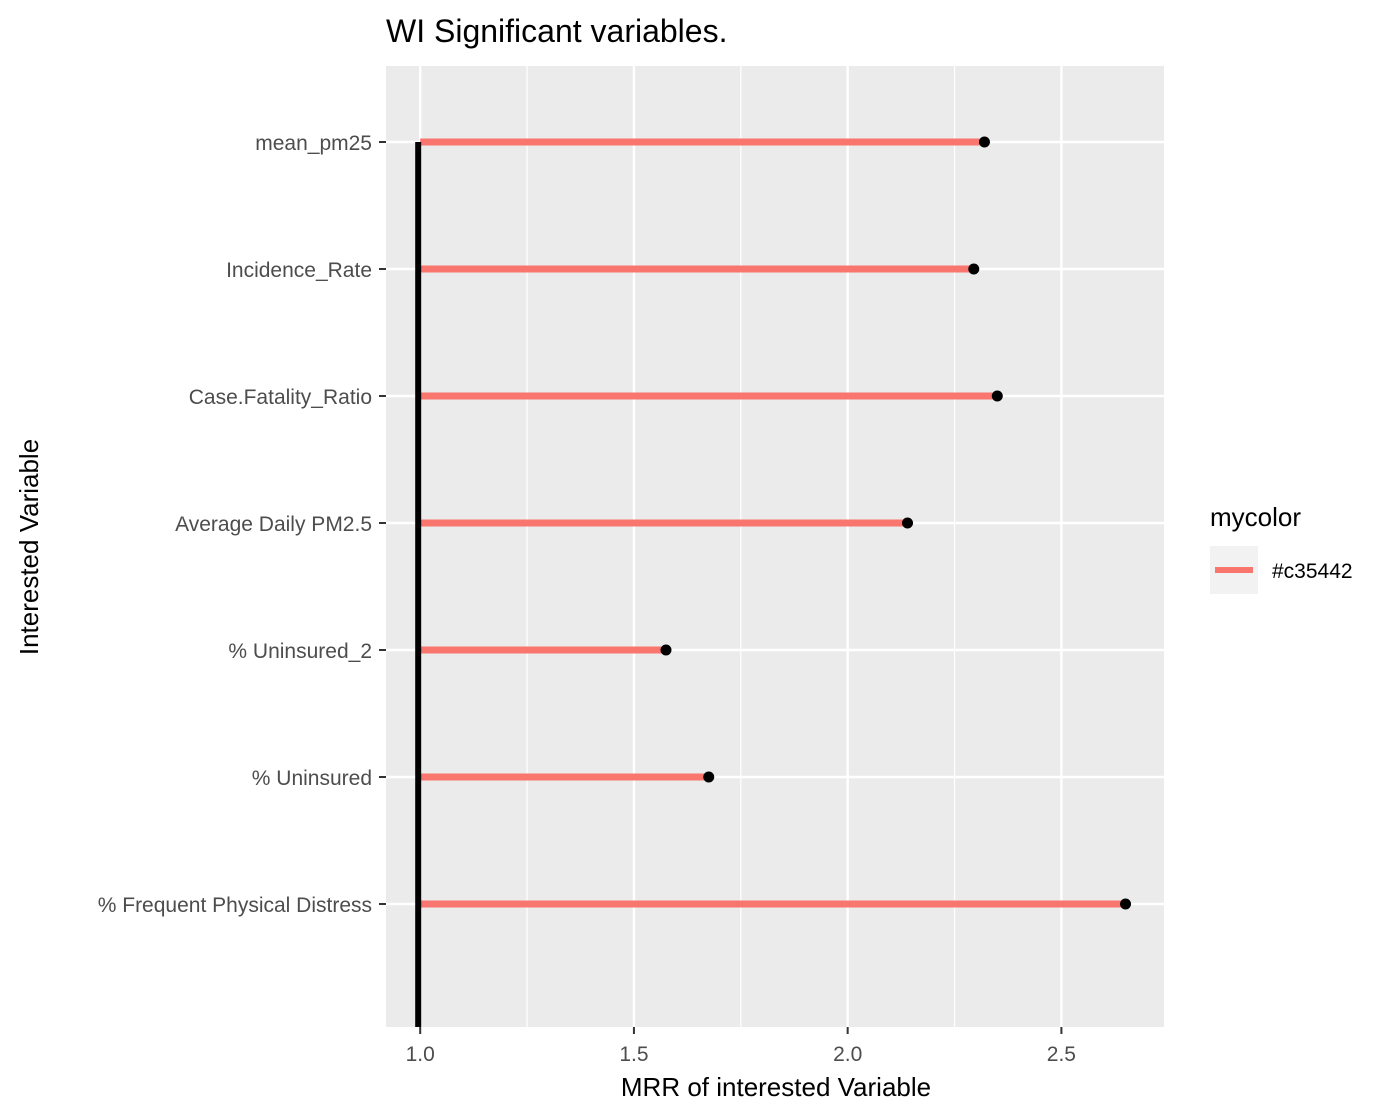 Image resolution: width=1400 pixels, height=1120 pixels. What do you see at coordinates (300, 651) in the screenshot?
I see `y-tick-label: % Uninsured_2` at bounding box center [300, 651].